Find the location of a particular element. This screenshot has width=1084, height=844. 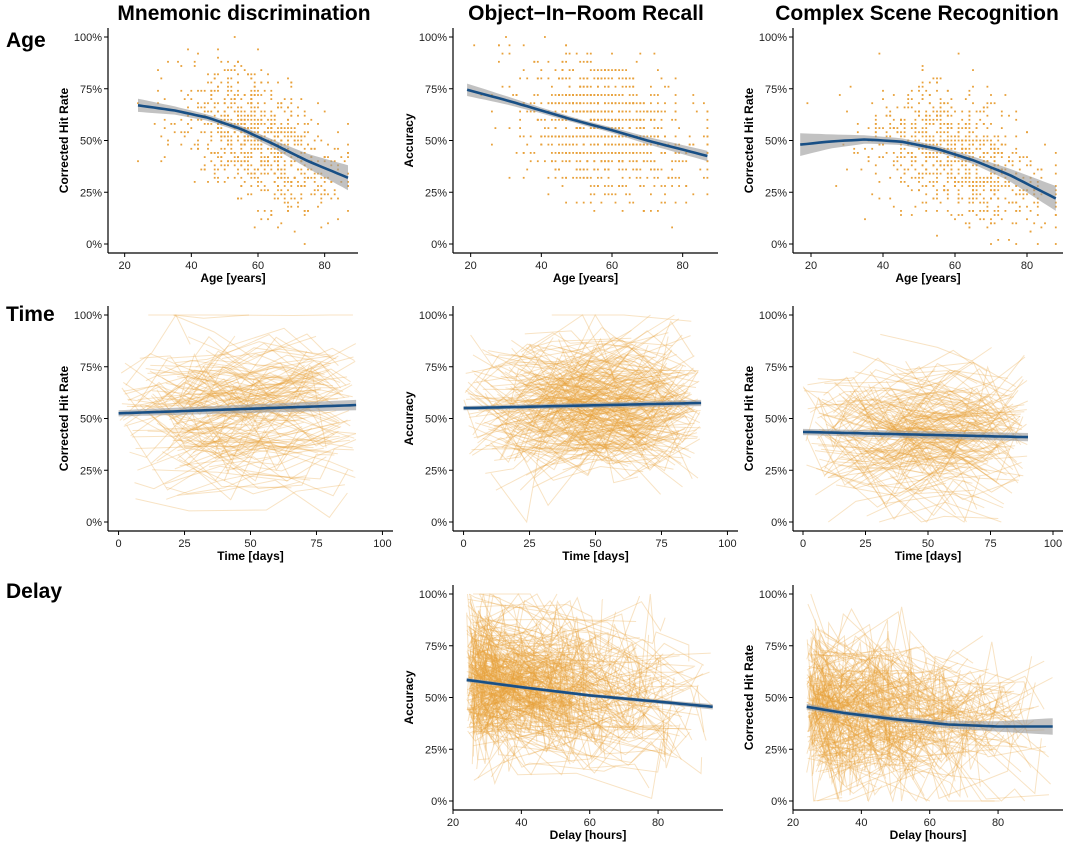

x-tick-label: 40 is located at coordinates (861, 823).